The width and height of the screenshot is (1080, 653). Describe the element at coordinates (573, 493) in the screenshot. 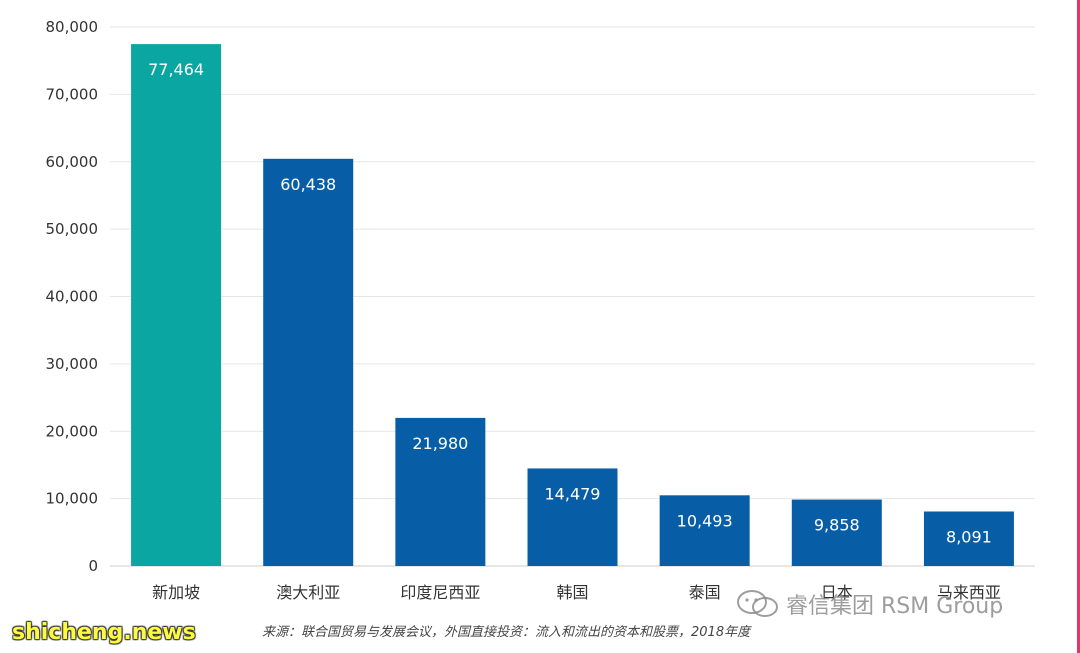

I see `bar-value-label: 14,479` at that location.